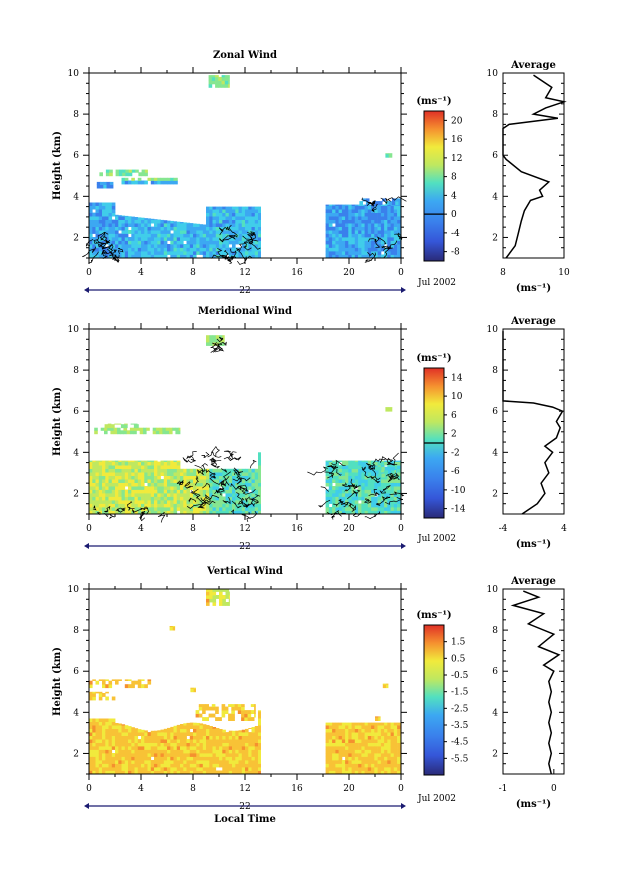  Describe the element at coordinates (349, 529) in the screenshot. I see `x-tick-label: 20` at that location.